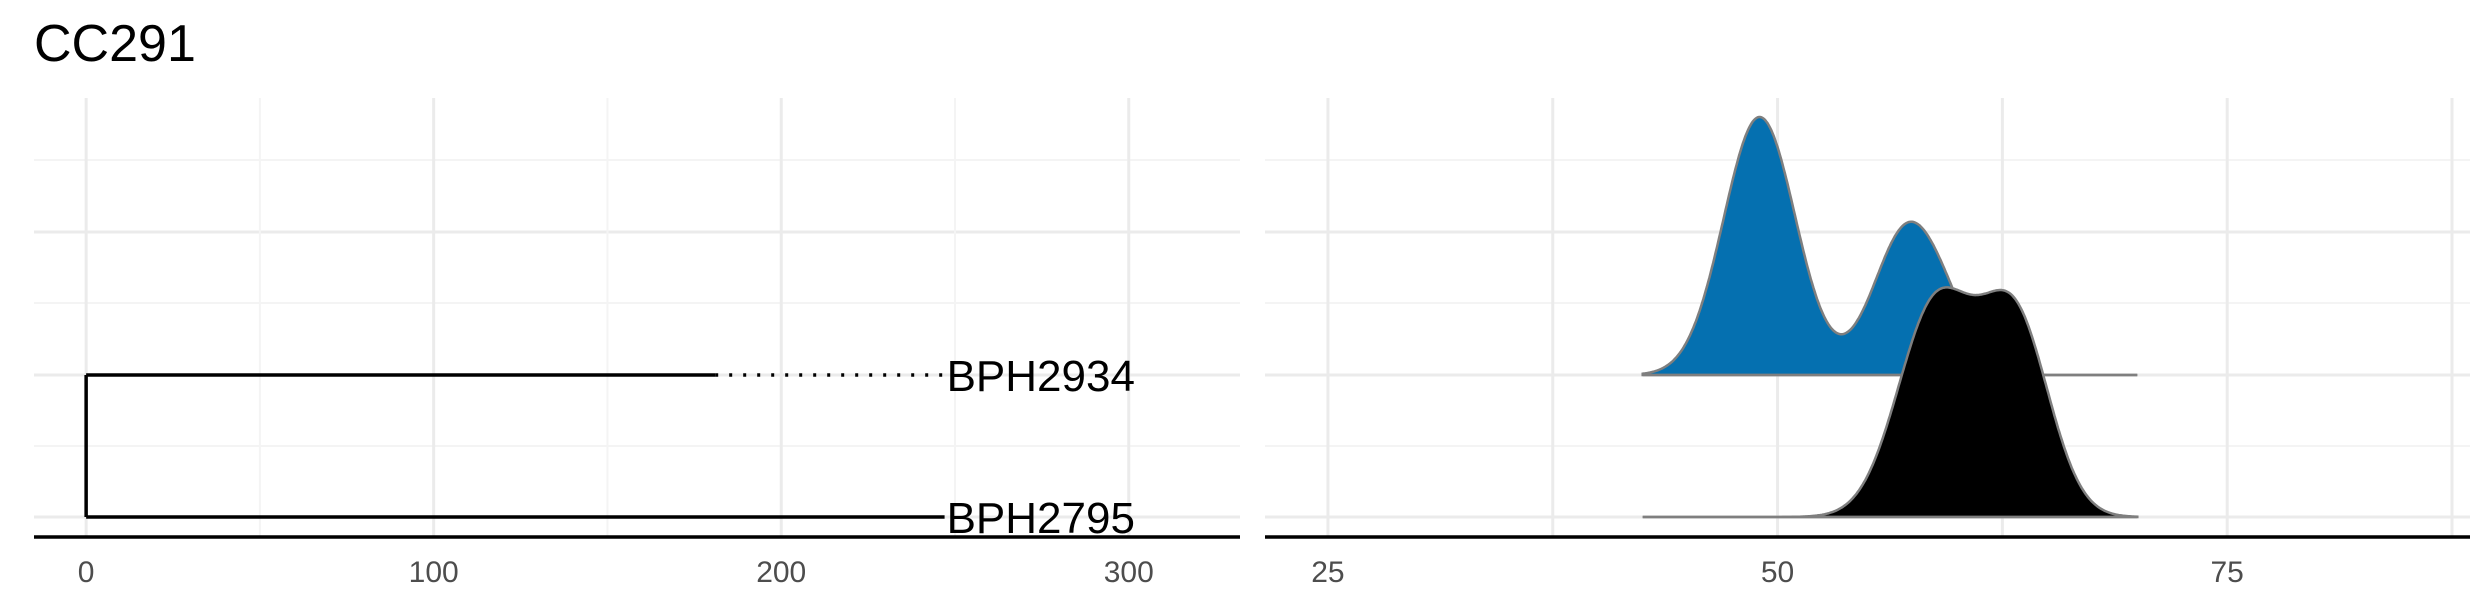 Image resolution: width=2480 pixels, height=614 pixels. I want to click on tree-x-tick-label: 300, so click(1129, 572).